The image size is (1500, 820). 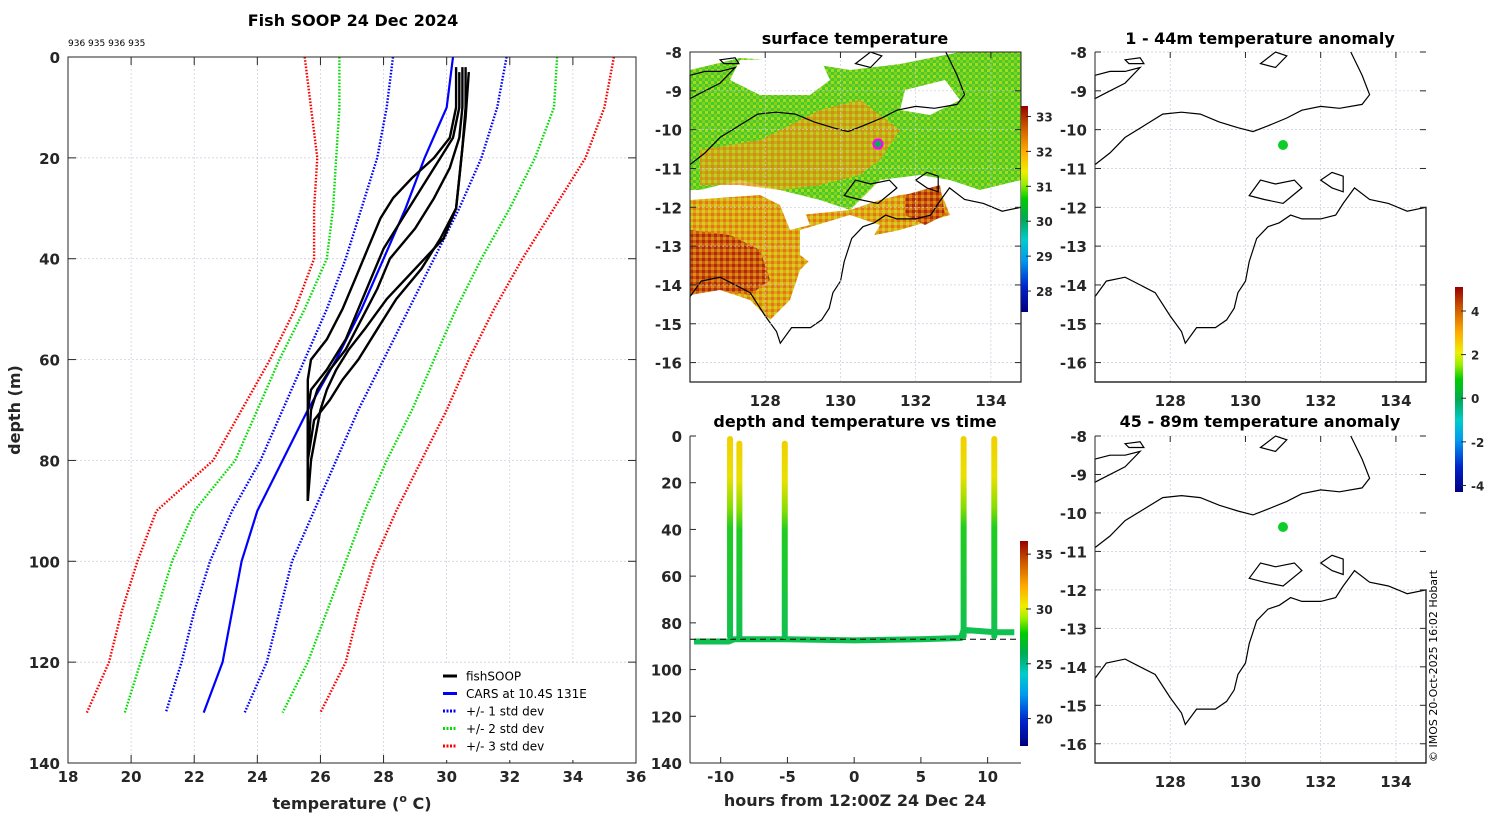 What do you see at coordinates (351, 802) in the screenshot?
I see `profile-xlabel: temperature (o C)` at bounding box center [351, 802].